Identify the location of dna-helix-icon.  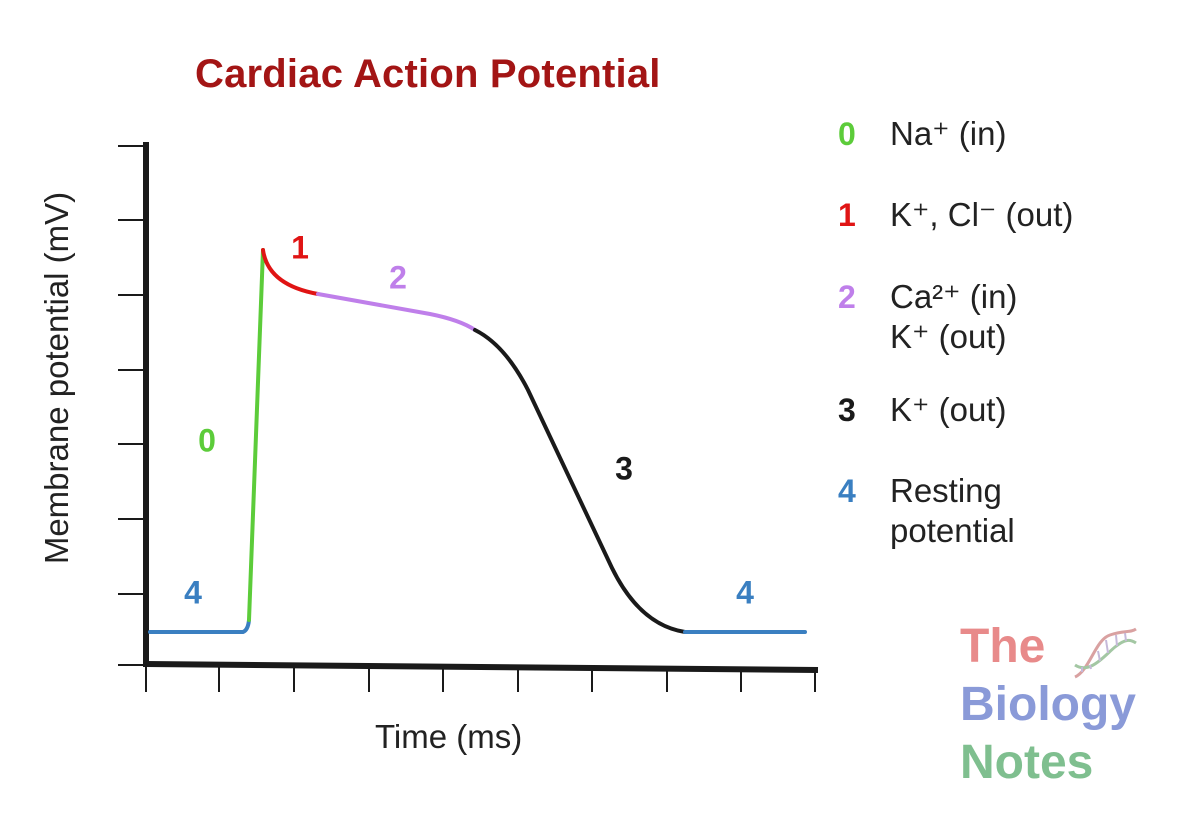
(1105, 653).